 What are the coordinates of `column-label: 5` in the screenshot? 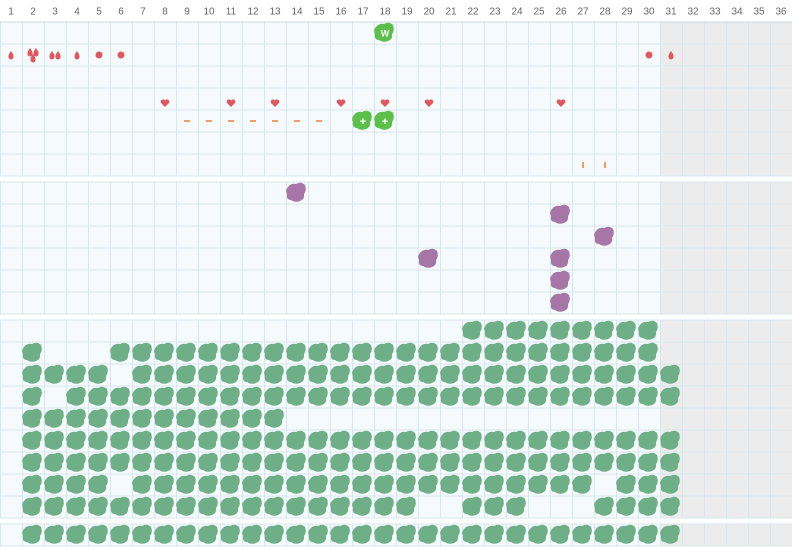 It's located at (99, 12).